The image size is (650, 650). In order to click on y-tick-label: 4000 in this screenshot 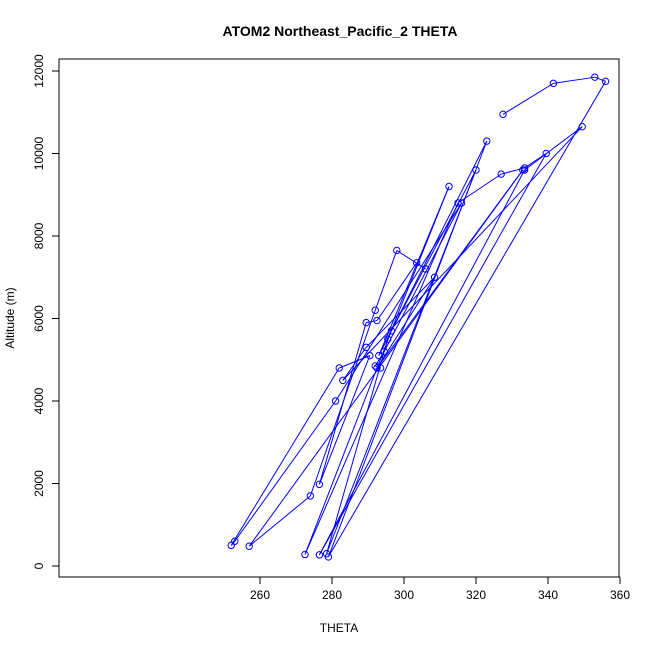, I will do `click(39, 400)`.